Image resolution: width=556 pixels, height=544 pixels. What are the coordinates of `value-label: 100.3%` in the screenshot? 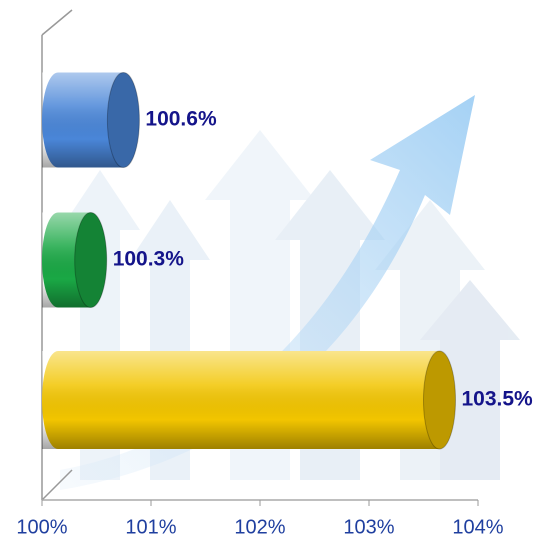 It's located at (149, 259).